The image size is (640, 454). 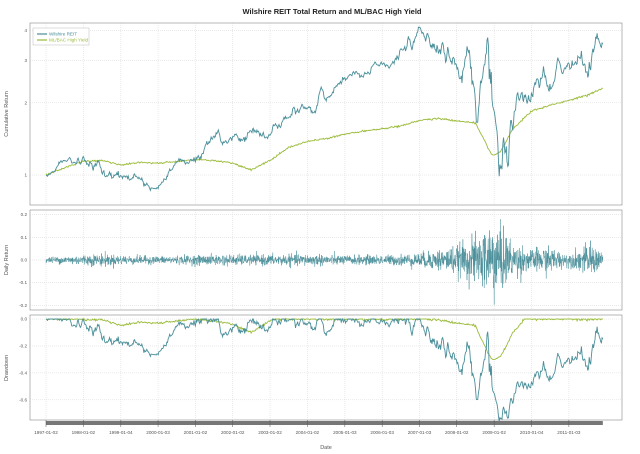 I want to click on y-tick-label: 2, so click(x=25, y=102).